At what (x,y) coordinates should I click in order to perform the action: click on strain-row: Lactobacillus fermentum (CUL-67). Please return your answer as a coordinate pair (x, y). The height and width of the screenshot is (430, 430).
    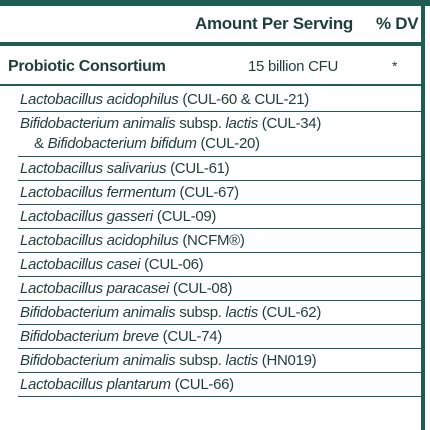
    Looking at the image, I should click on (221, 193).